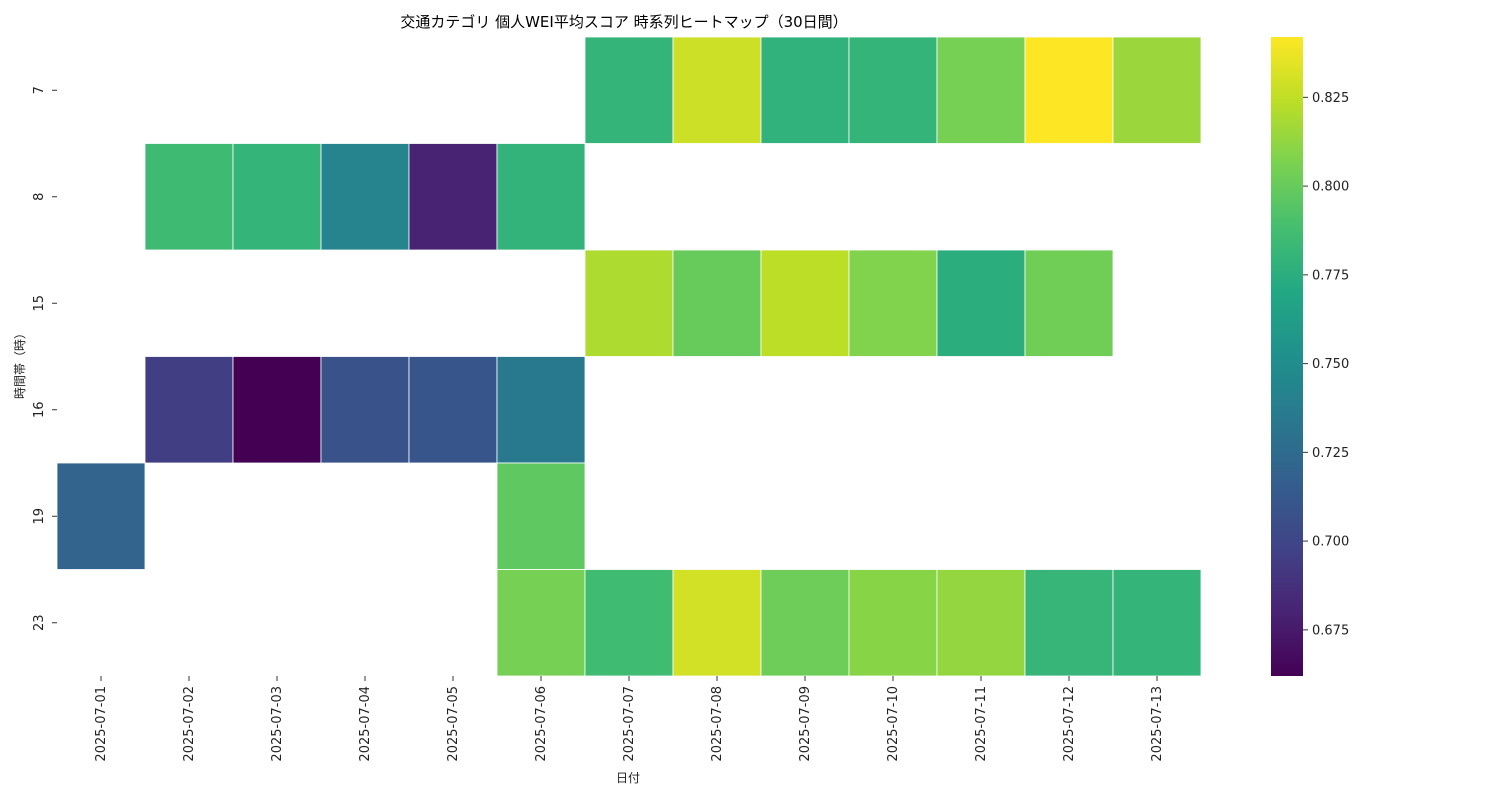  I want to click on x-tick-label: 2025-07-04, so click(365, 724).